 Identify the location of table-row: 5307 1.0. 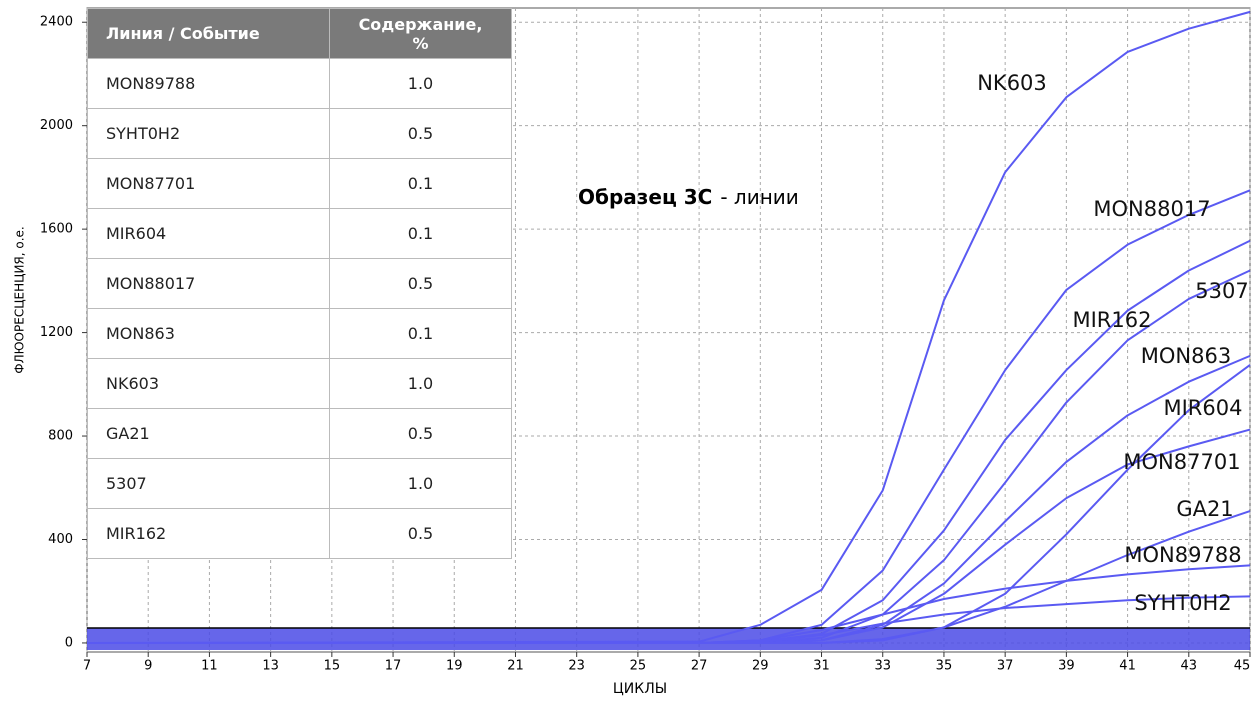
(299, 483).